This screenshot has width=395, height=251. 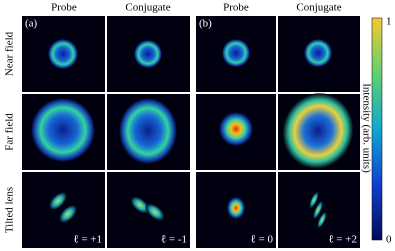 I want to click on colorbar, so click(x=377, y=129).